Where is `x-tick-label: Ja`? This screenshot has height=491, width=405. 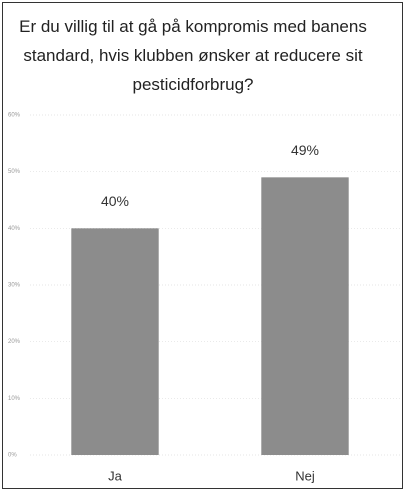
x-tick-label: Ja is located at coordinates (115, 475).